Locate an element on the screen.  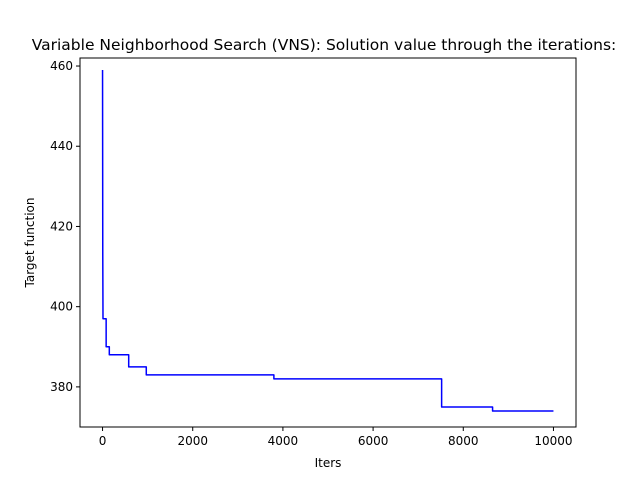
y-tick-label: 400 is located at coordinates (61, 307).